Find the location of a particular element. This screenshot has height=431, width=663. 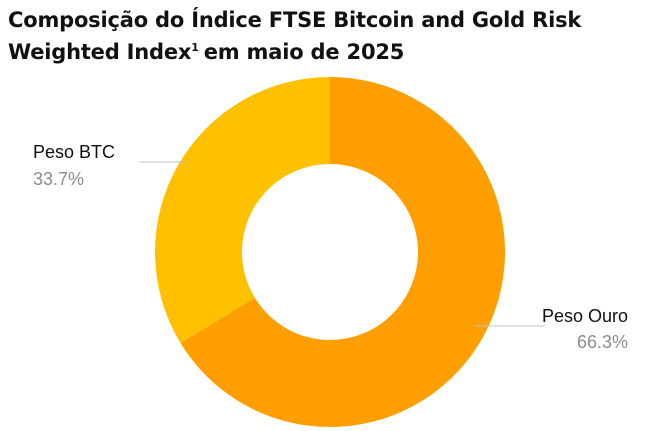

chart-title-footnote: 1 is located at coordinates (195, 47).